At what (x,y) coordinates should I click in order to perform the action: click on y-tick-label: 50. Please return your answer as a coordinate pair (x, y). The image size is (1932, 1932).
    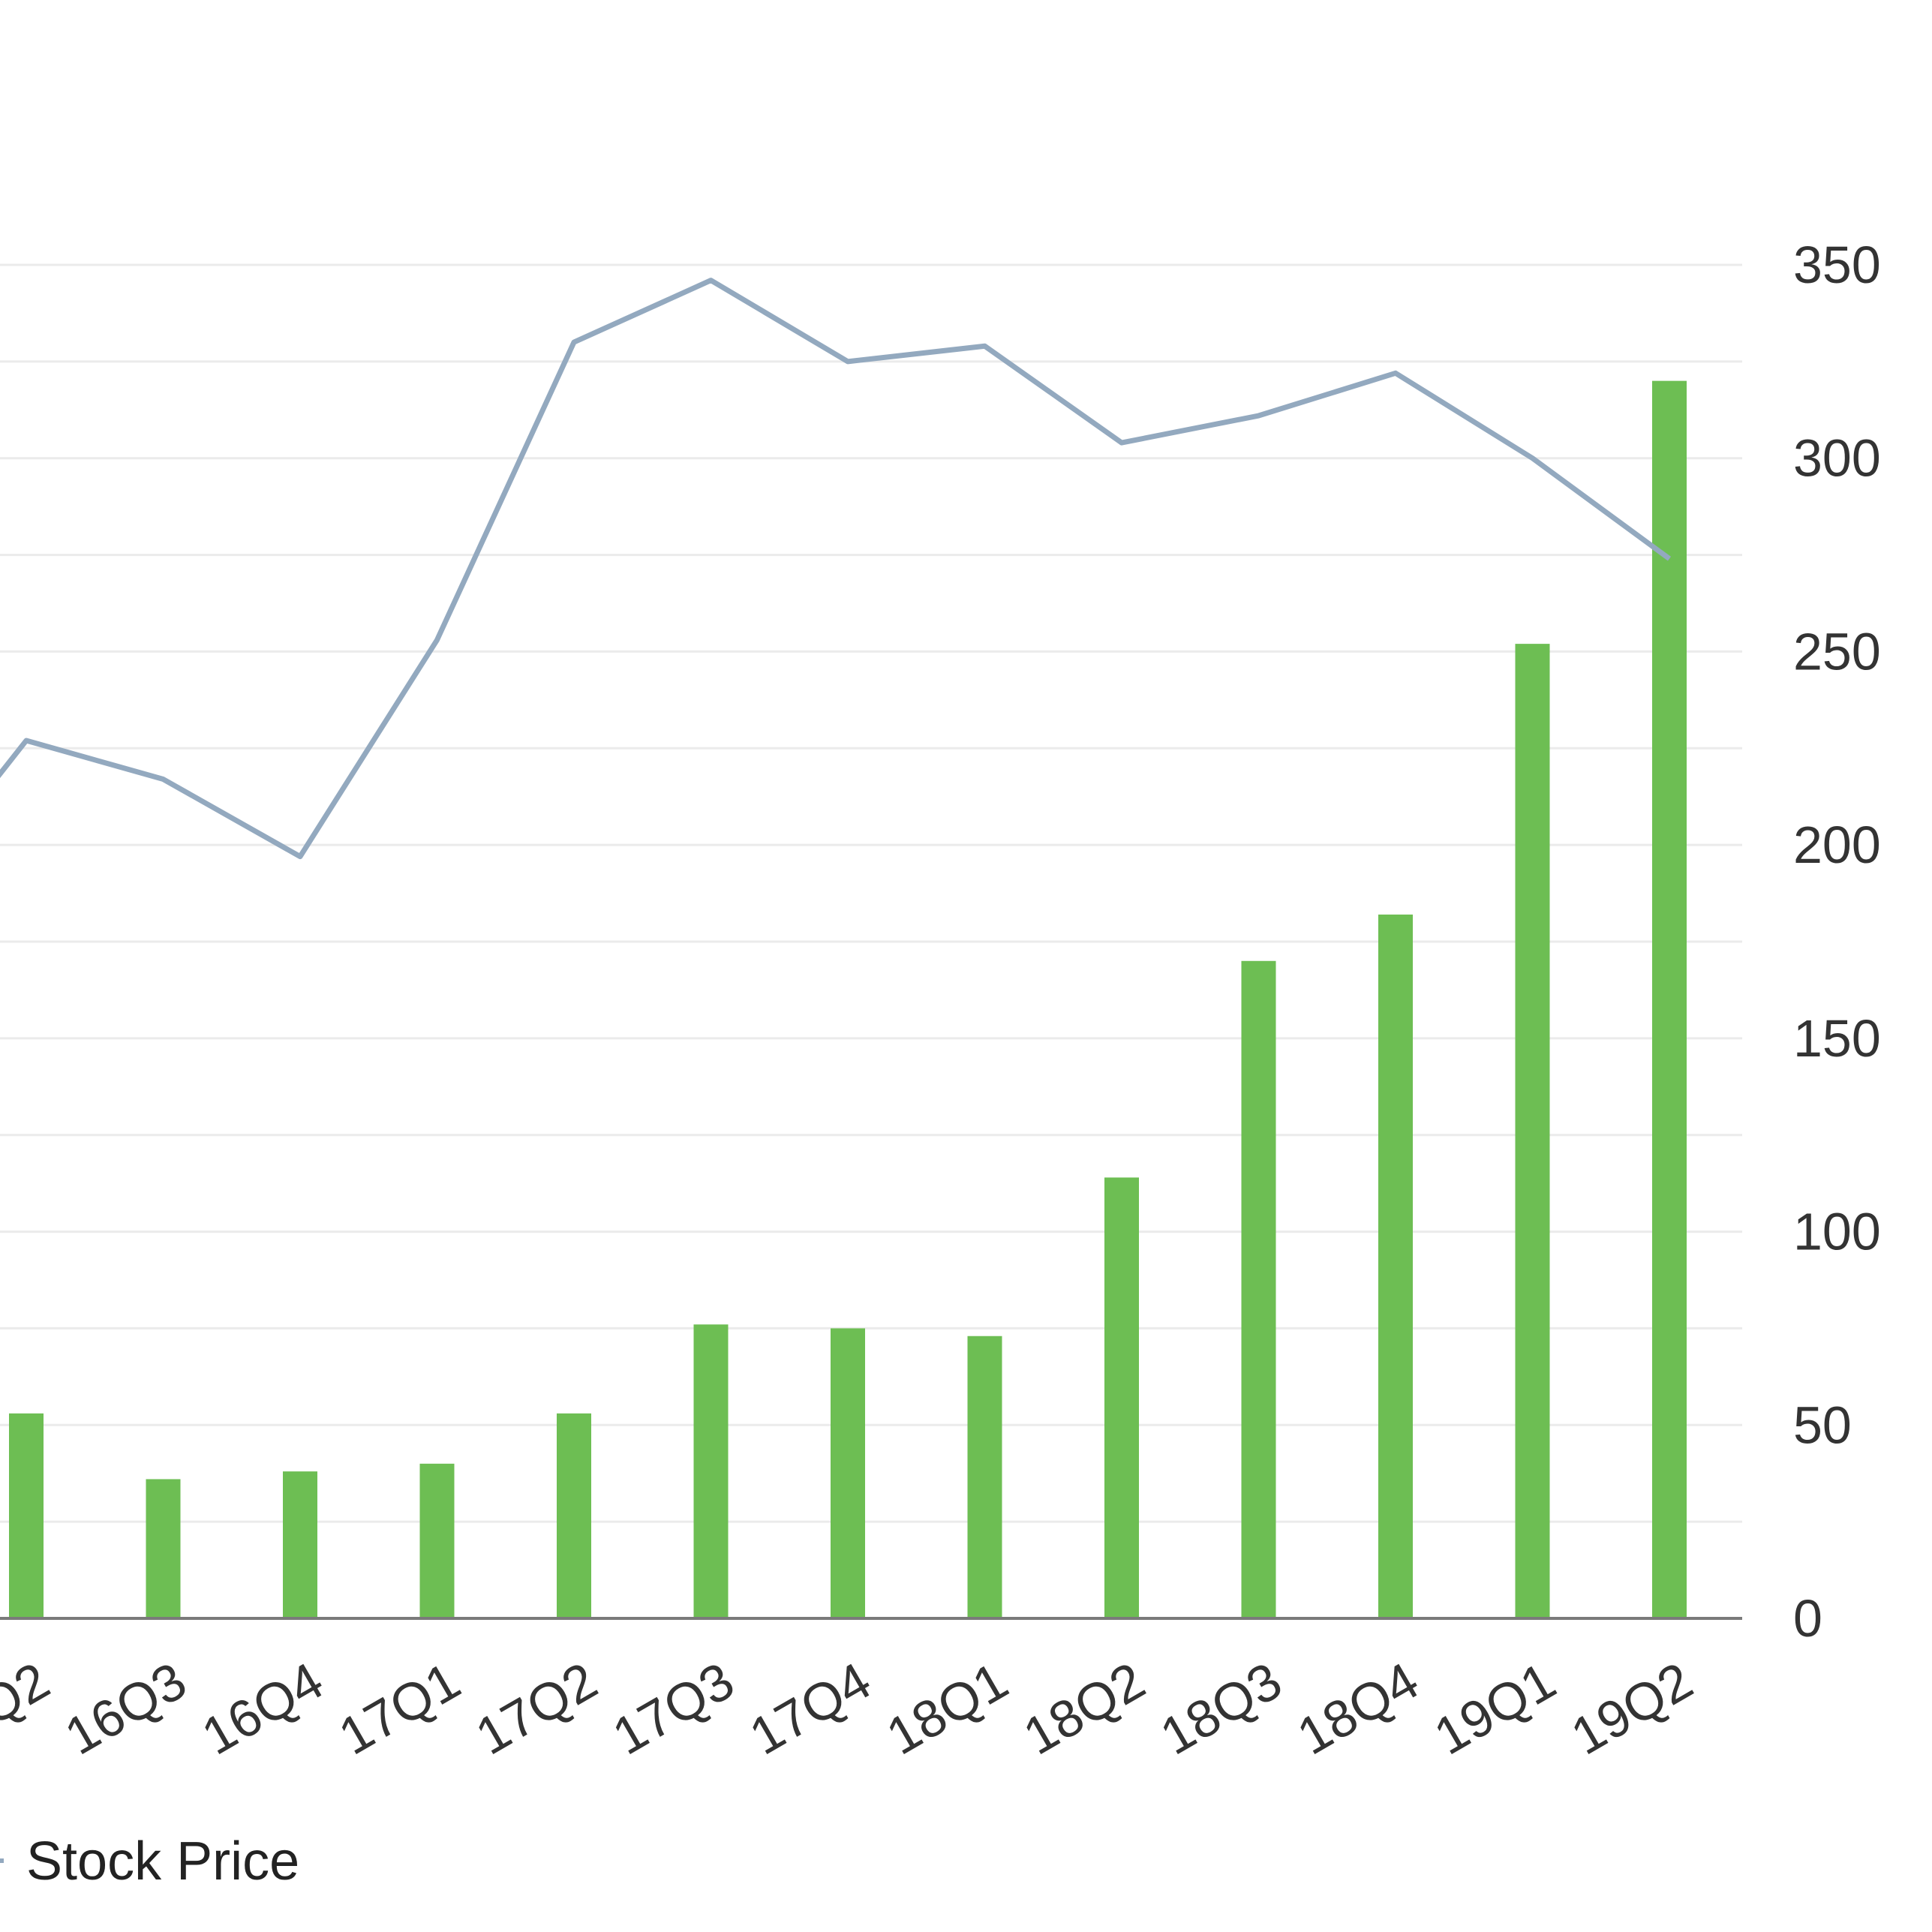
    Looking at the image, I should click on (1823, 1425).